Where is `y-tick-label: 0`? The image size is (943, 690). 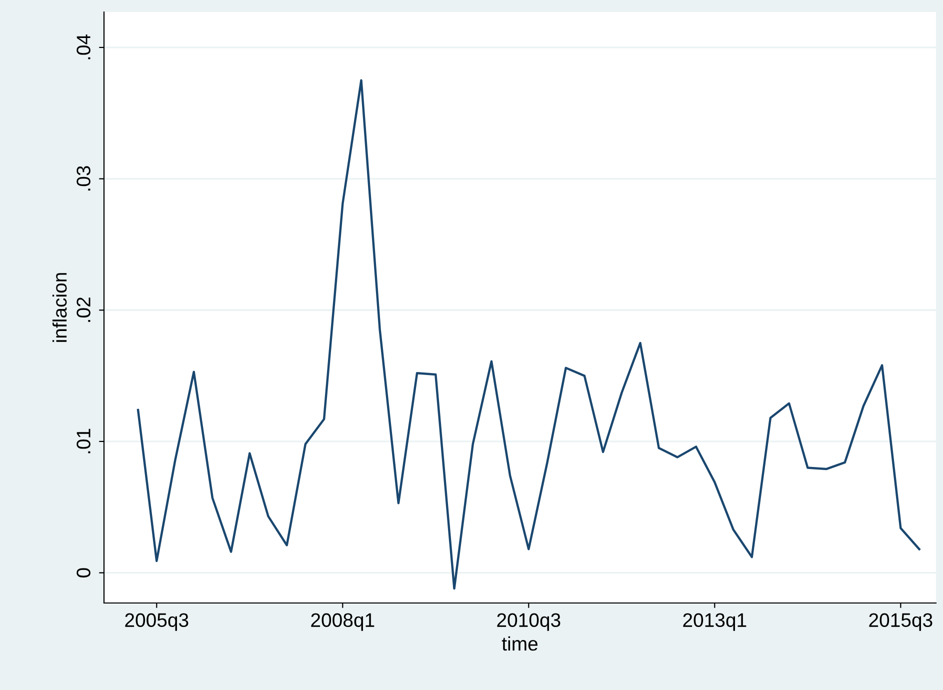
y-tick-label: 0 is located at coordinates (83, 573).